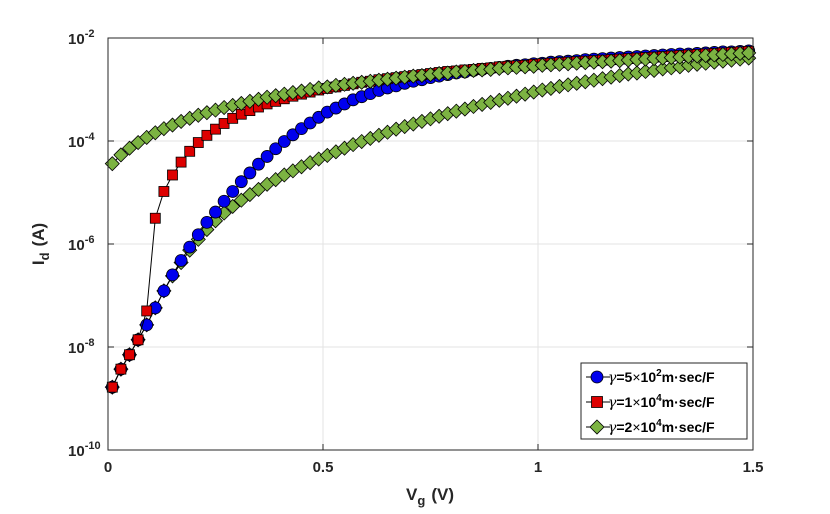 This screenshot has width=830, height=514. I want to click on y-axis-title-sub: d, so click(44, 256).